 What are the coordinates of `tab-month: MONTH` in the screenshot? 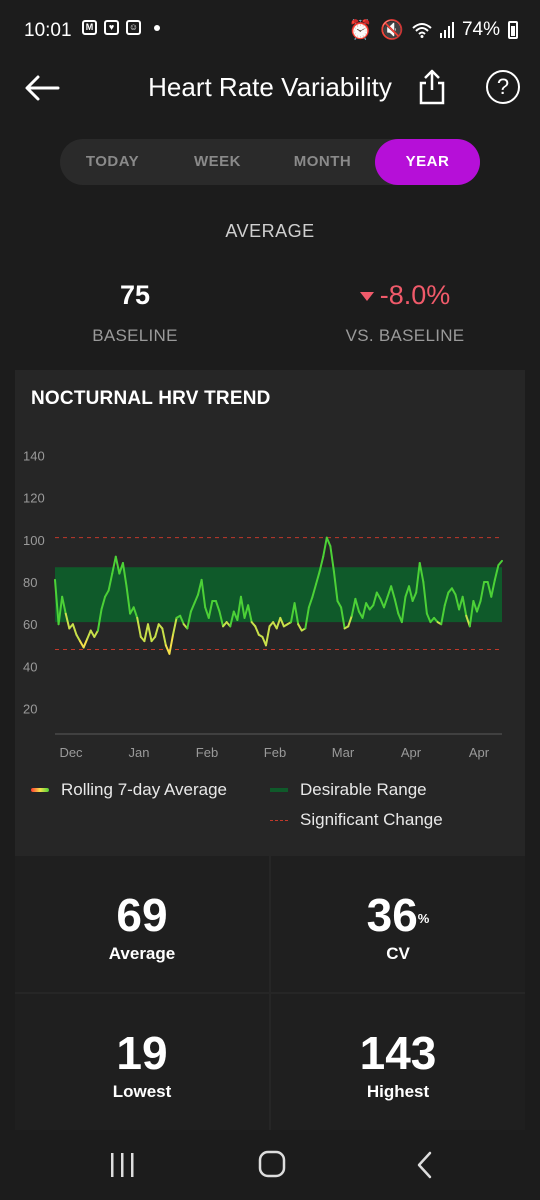 It's located at (322, 161).